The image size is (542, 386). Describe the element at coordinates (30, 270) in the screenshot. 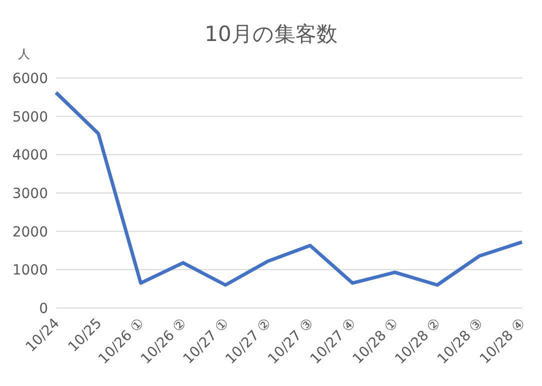

I see `y-tick-label: 1000` at that location.